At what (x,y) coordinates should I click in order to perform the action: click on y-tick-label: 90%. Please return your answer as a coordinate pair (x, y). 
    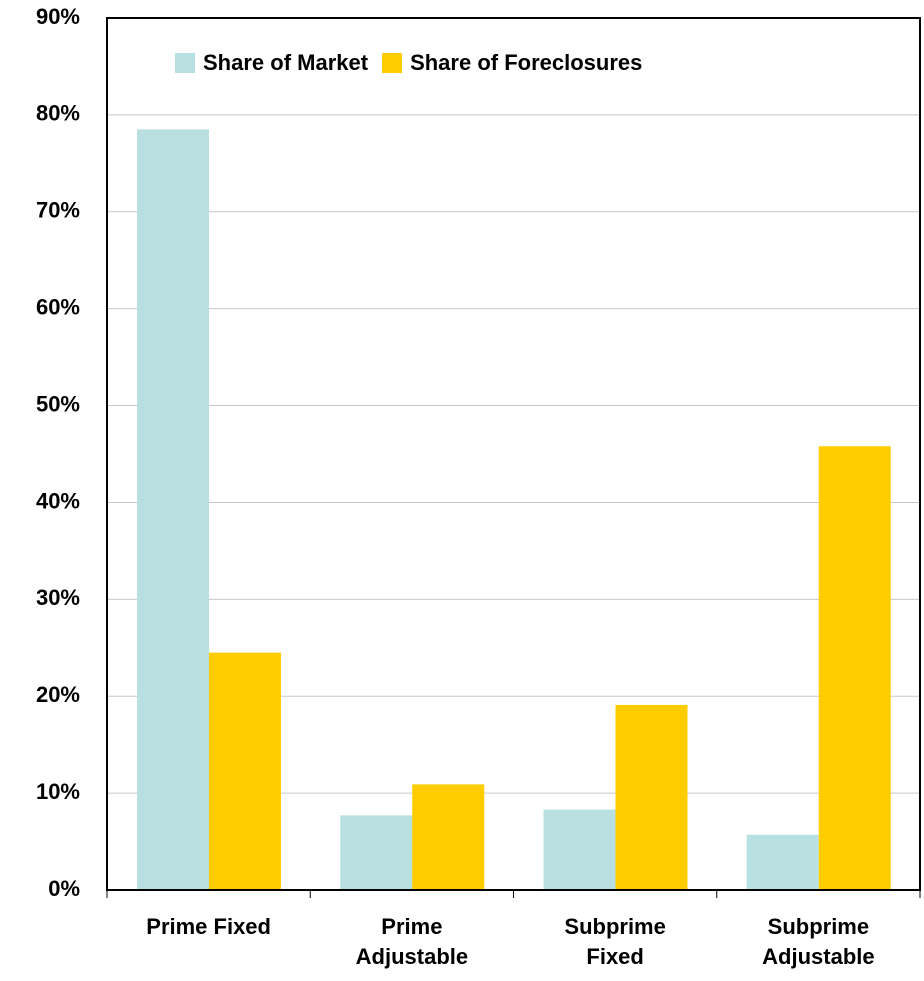
    Looking at the image, I should click on (58, 16).